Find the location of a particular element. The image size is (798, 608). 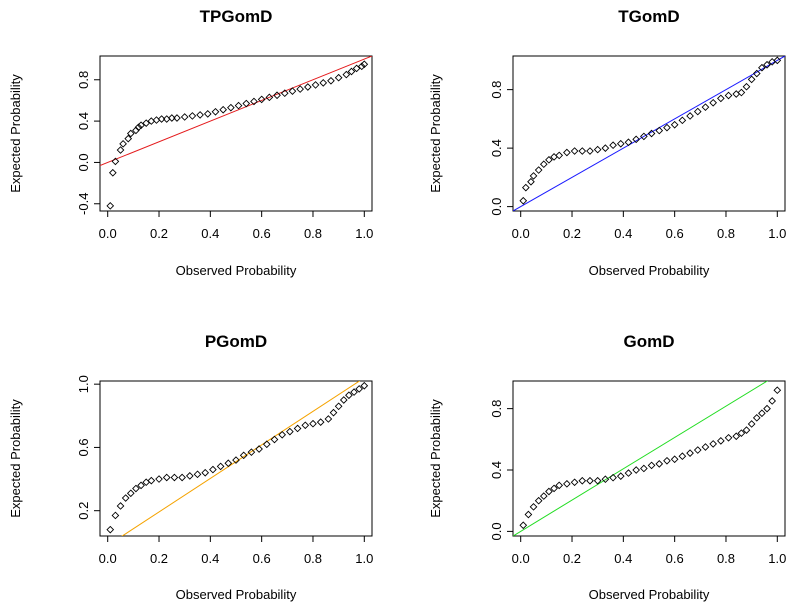

x-tick-label: 1.0 is located at coordinates (364, 233).